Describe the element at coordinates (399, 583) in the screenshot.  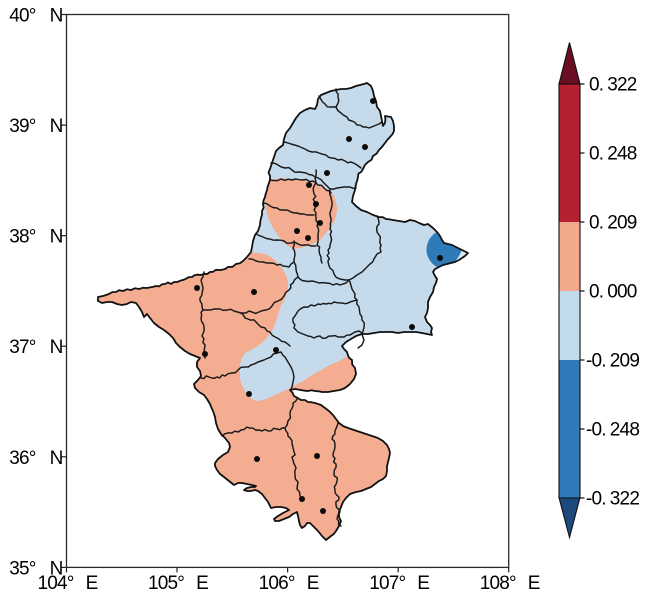
I see `svg-text:107°E: 107° E` at that location.